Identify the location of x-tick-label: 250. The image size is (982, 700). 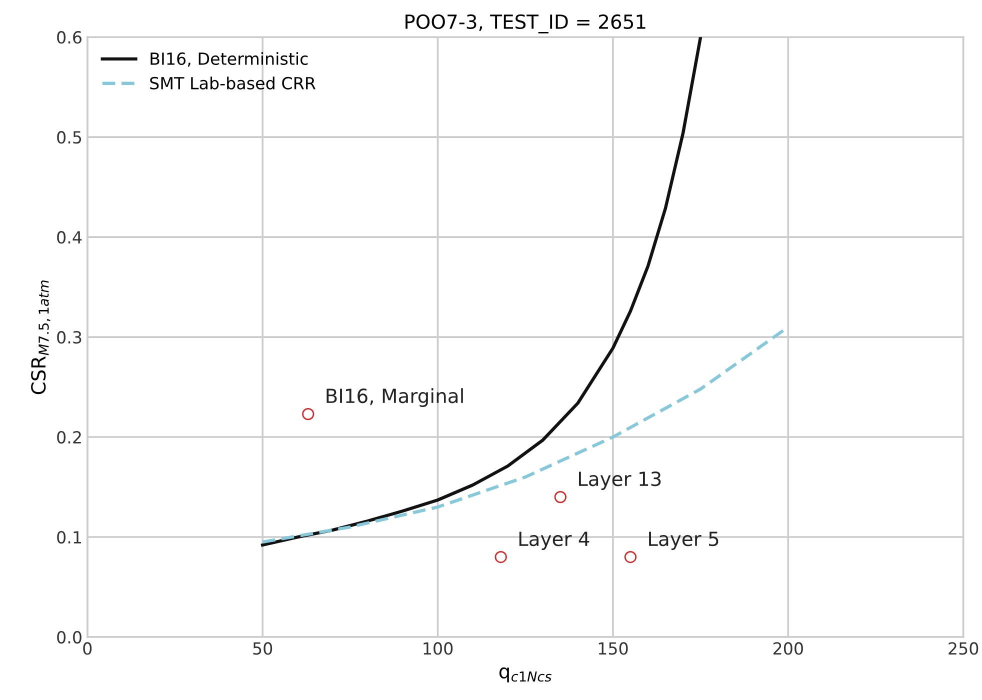
(963, 648).